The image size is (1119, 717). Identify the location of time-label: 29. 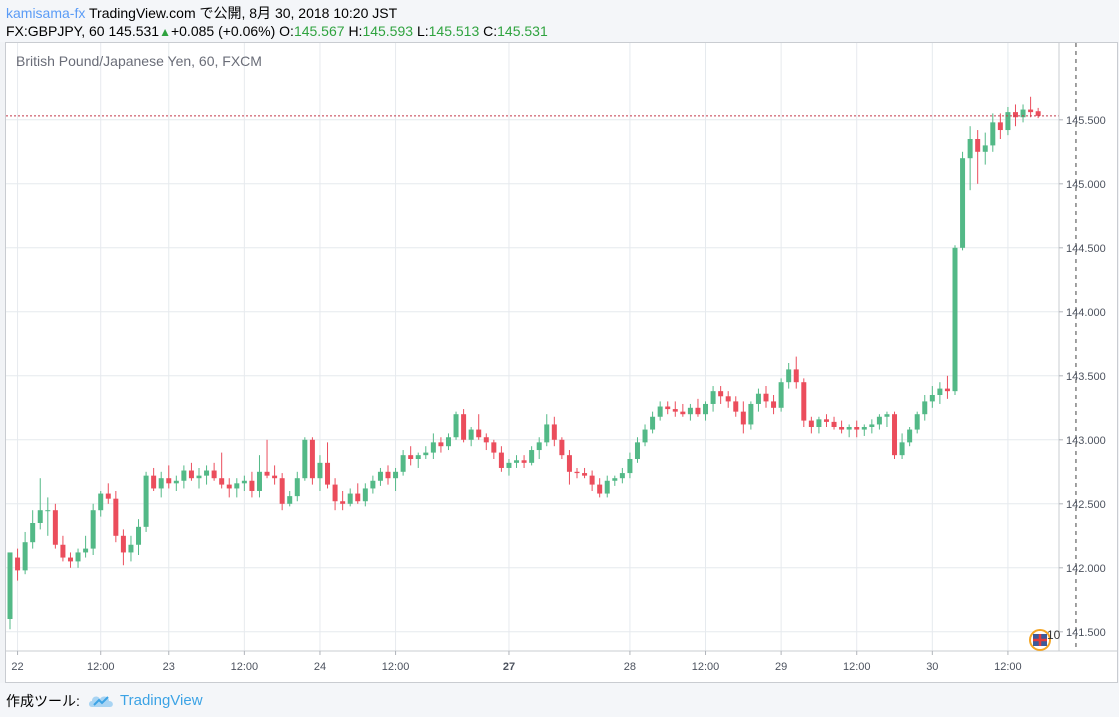
(781, 667).